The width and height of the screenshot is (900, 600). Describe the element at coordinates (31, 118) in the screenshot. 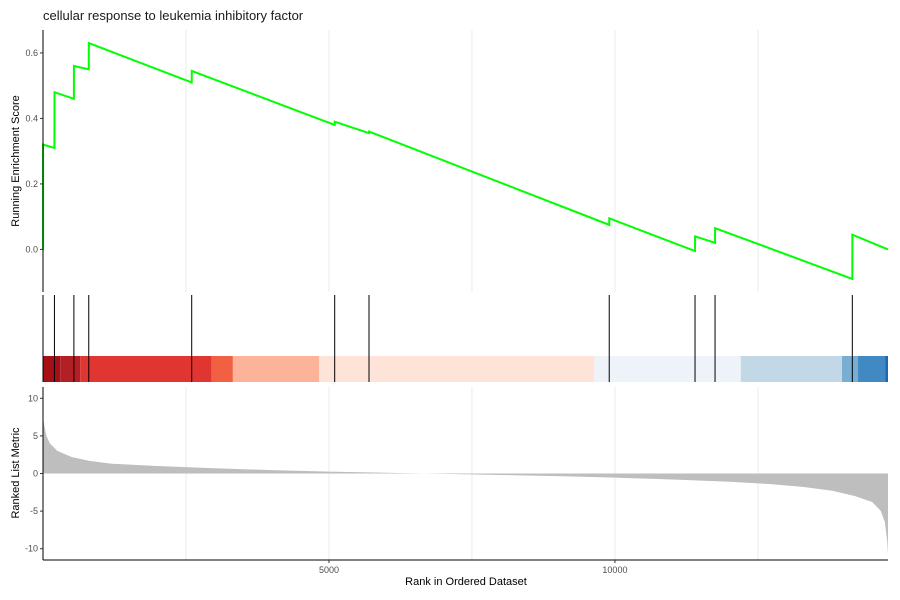

I see `y-tick-label-score: 0.4` at that location.